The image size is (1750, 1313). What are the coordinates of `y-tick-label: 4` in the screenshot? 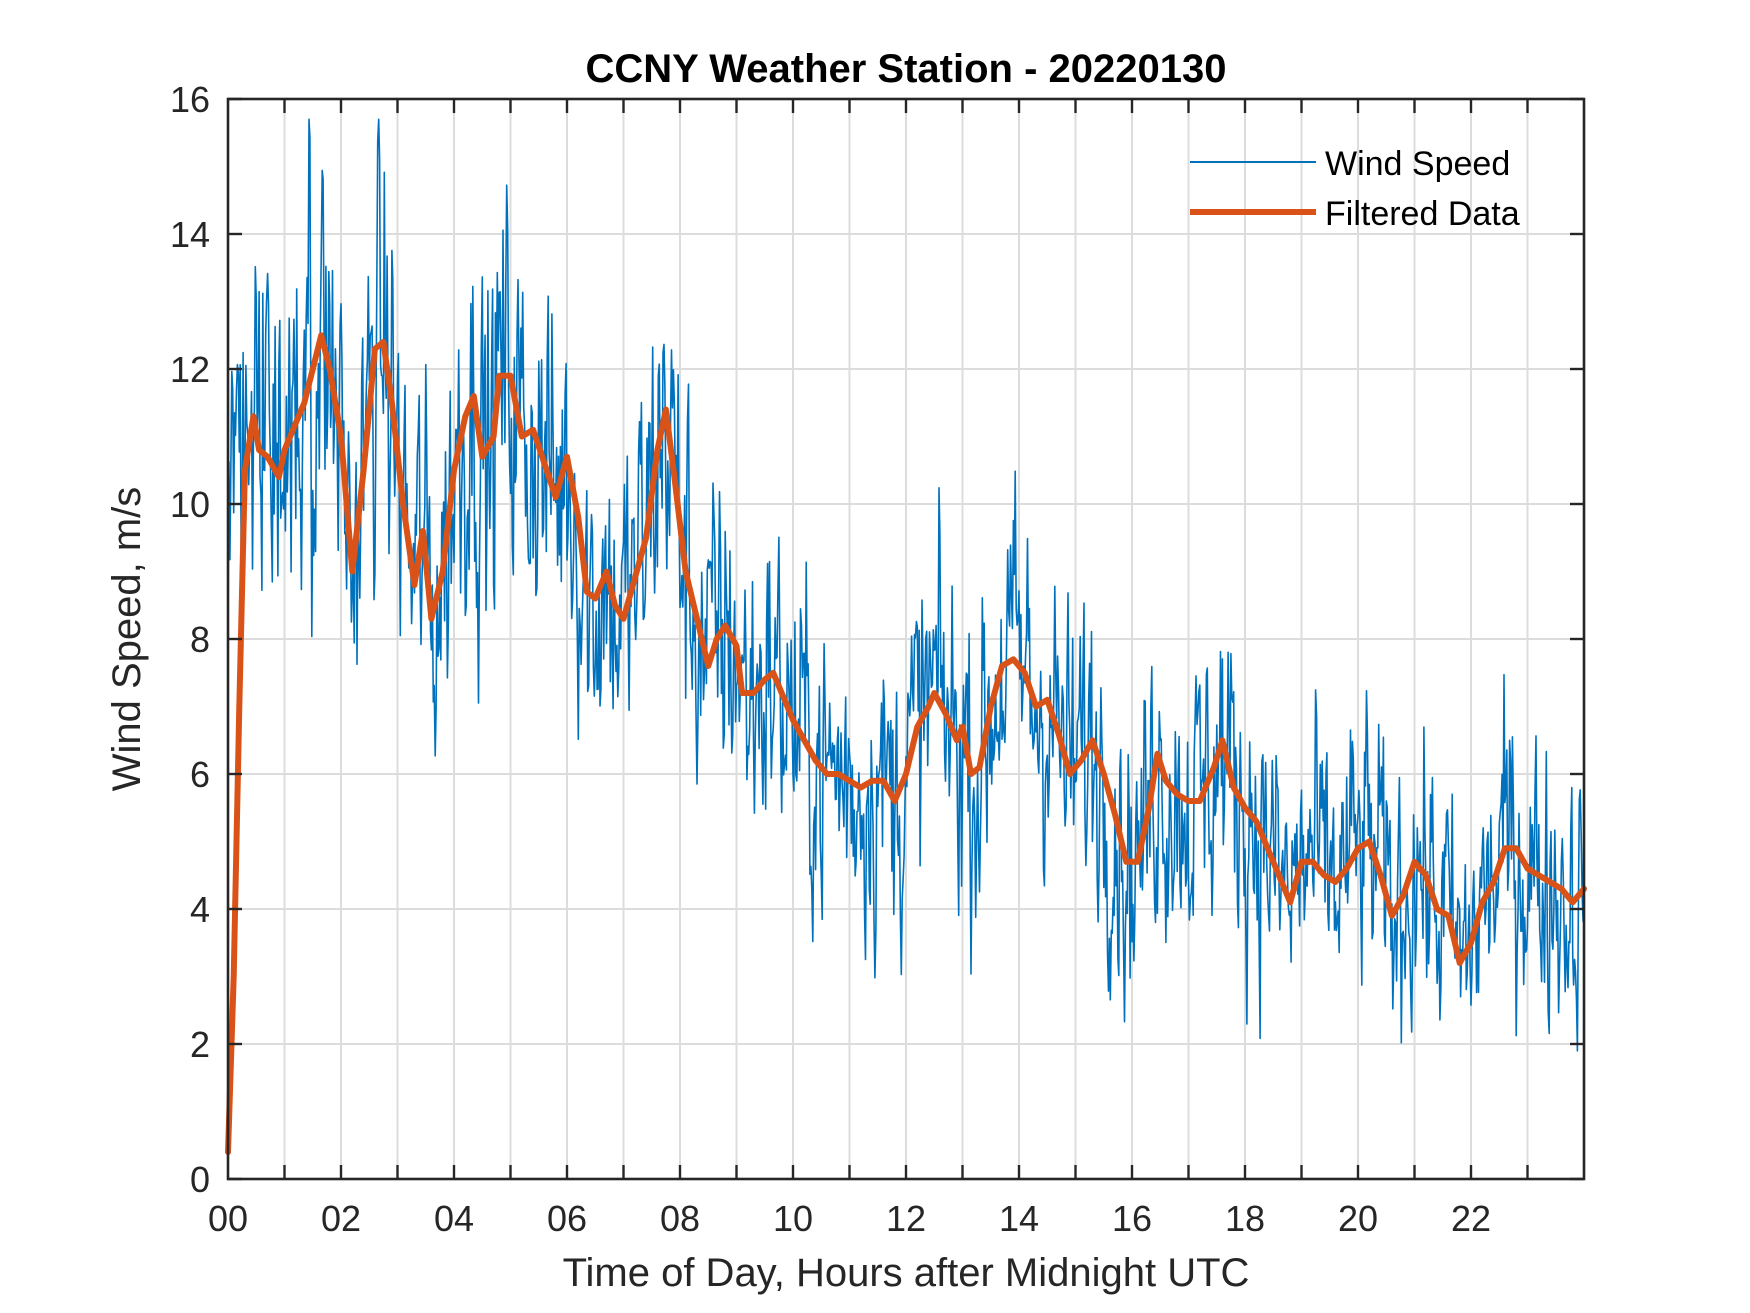 It's located at (200, 909).